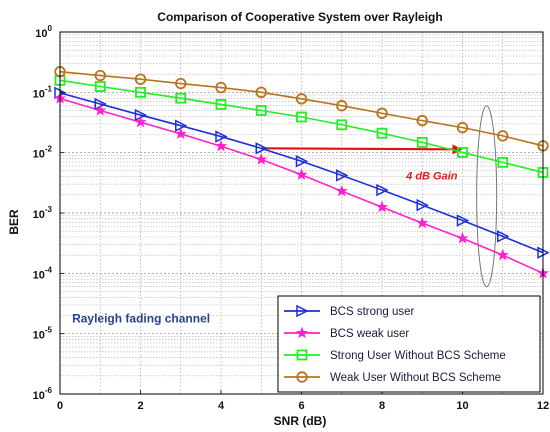 This screenshot has width=550, height=432. I want to click on legend-label-4: Weak User Without BCS Scheme, so click(415, 378).